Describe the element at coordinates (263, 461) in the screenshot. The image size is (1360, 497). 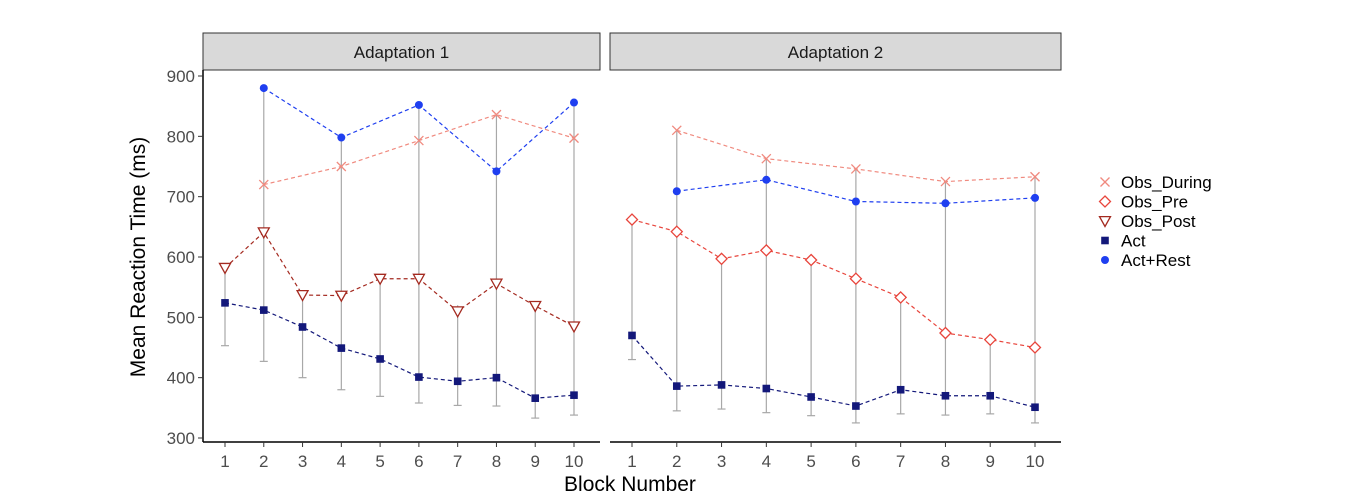
I see `x-tick-label: 2` at that location.